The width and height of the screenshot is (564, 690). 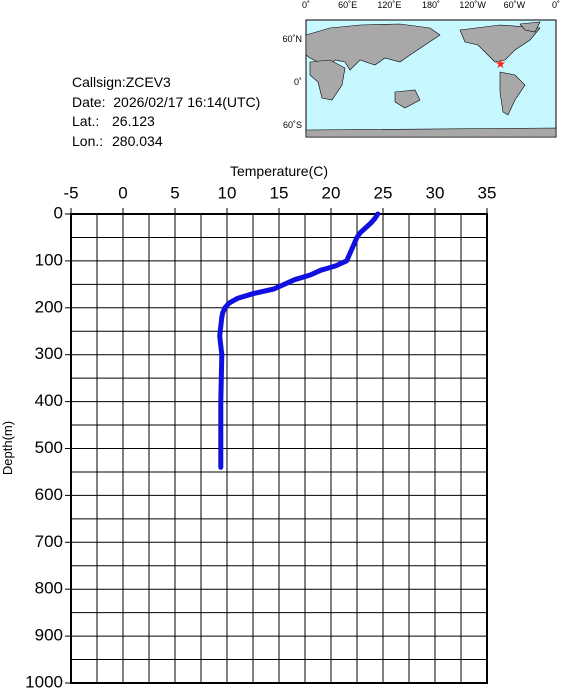 What do you see at coordinates (137, 141) in the screenshot?
I see `lon-value: 280.034` at bounding box center [137, 141].